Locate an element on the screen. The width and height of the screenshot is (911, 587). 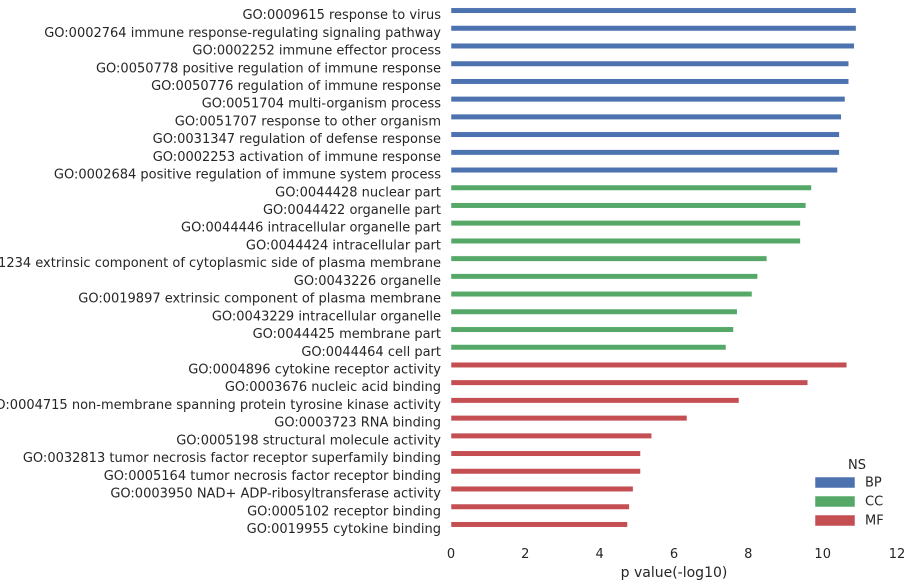
category-label: GO:0044425 membrane part is located at coordinates (347, 334).